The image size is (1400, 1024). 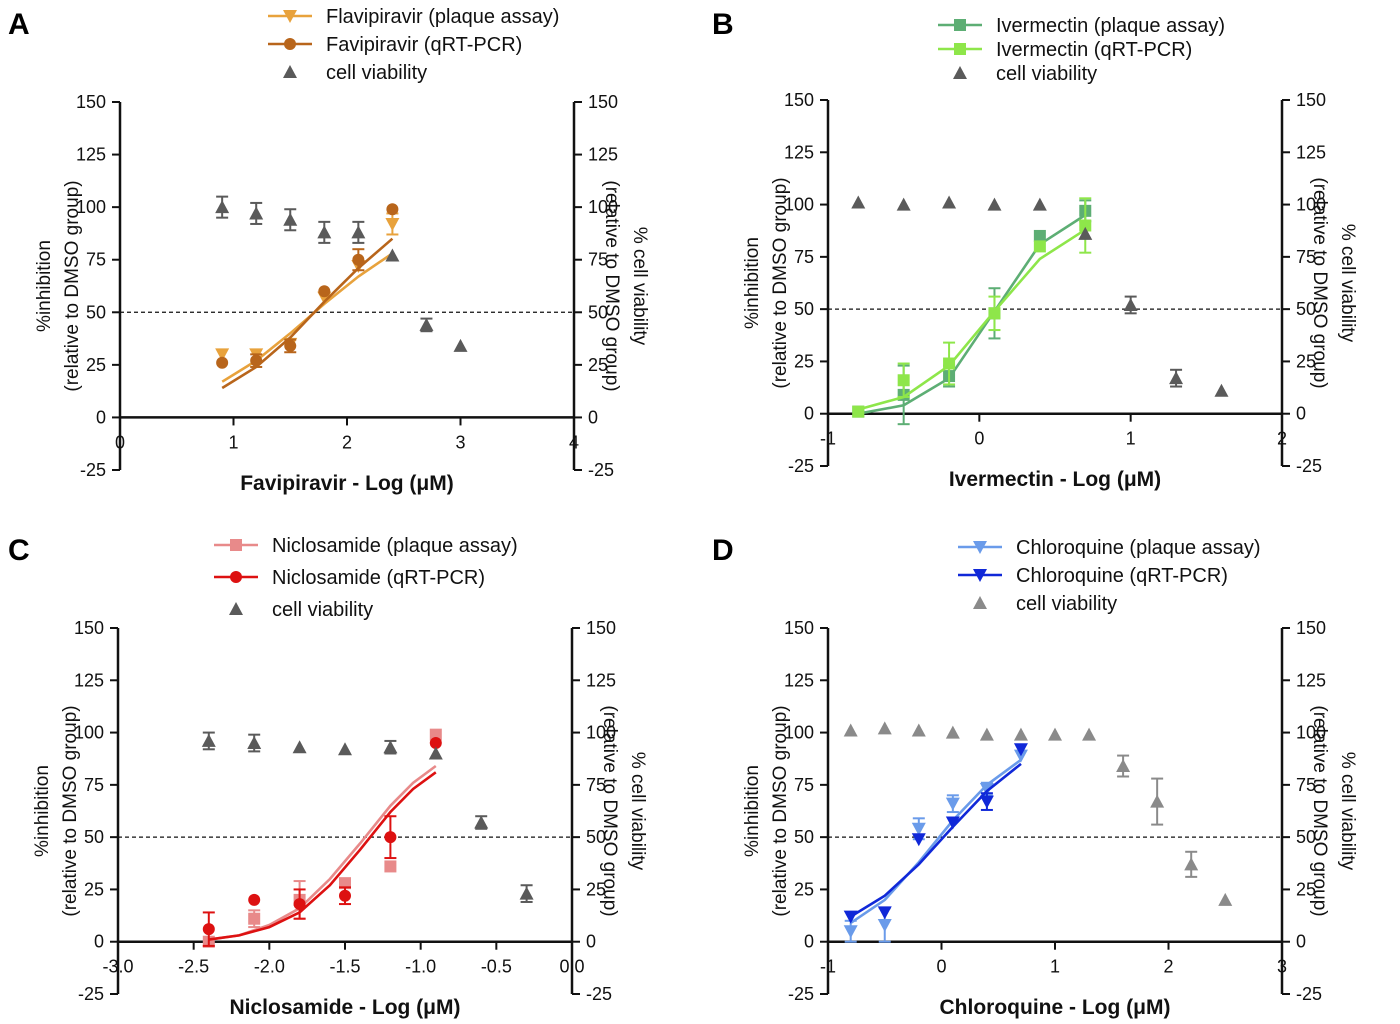 I want to click on panel-letter: A, so click(x=19, y=24).